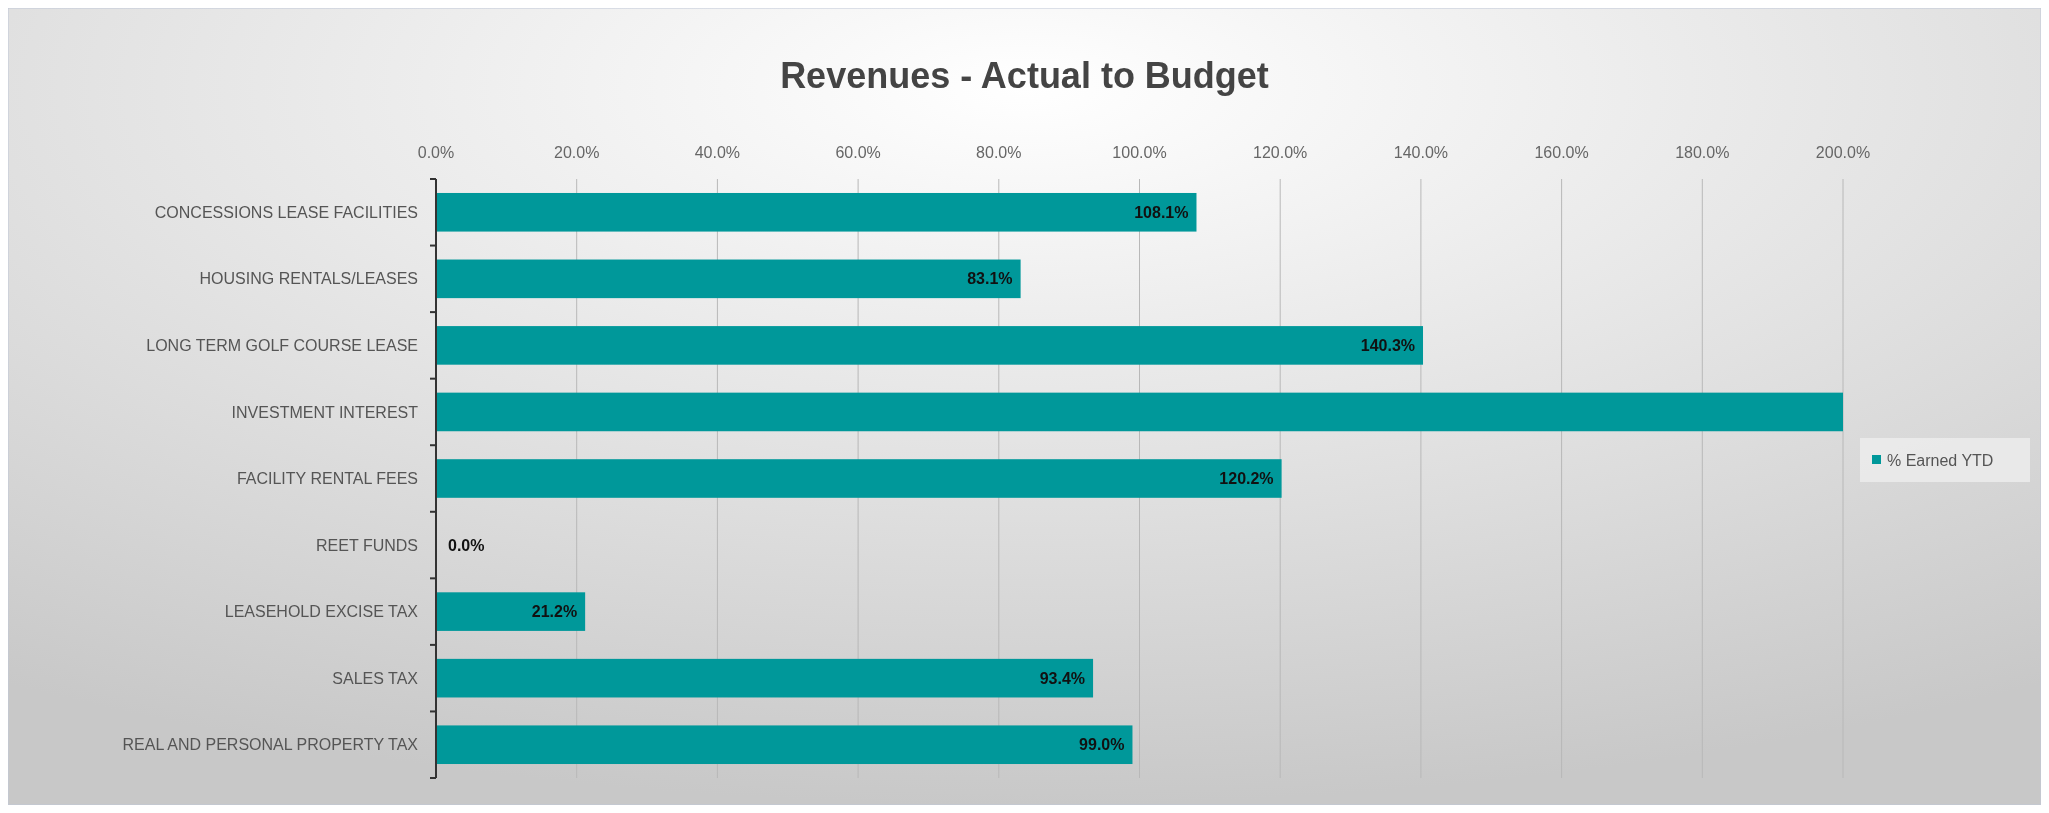  I want to click on y-tick-label: HOUSING RENTALS/LEASES, so click(308, 279).